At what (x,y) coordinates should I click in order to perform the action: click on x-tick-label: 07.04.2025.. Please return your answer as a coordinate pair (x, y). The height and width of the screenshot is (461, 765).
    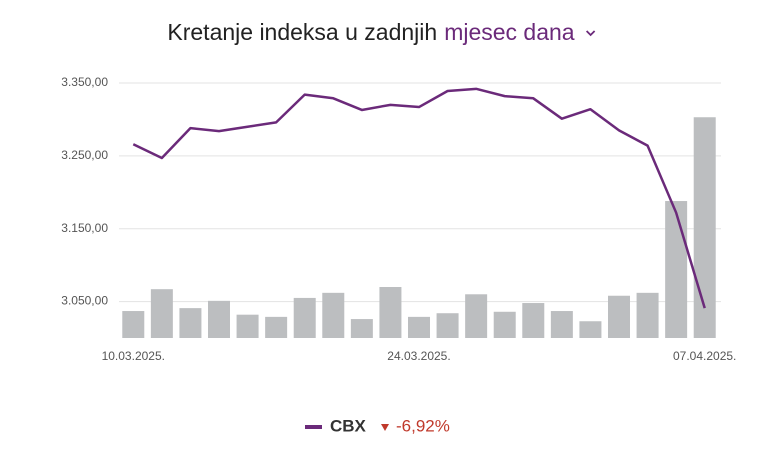
    Looking at the image, I should click on (704, 356).